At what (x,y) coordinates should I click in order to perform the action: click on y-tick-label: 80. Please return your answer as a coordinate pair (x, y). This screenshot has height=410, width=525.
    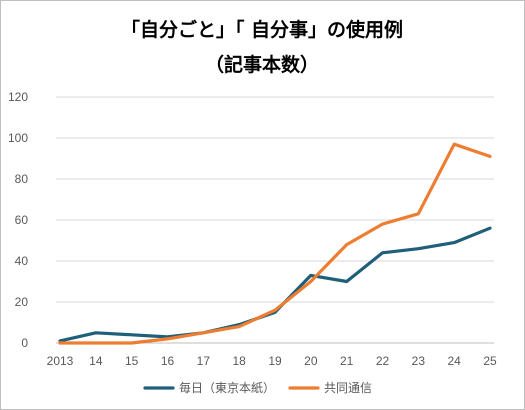
    Looking at the image, I should click on (22, 179).